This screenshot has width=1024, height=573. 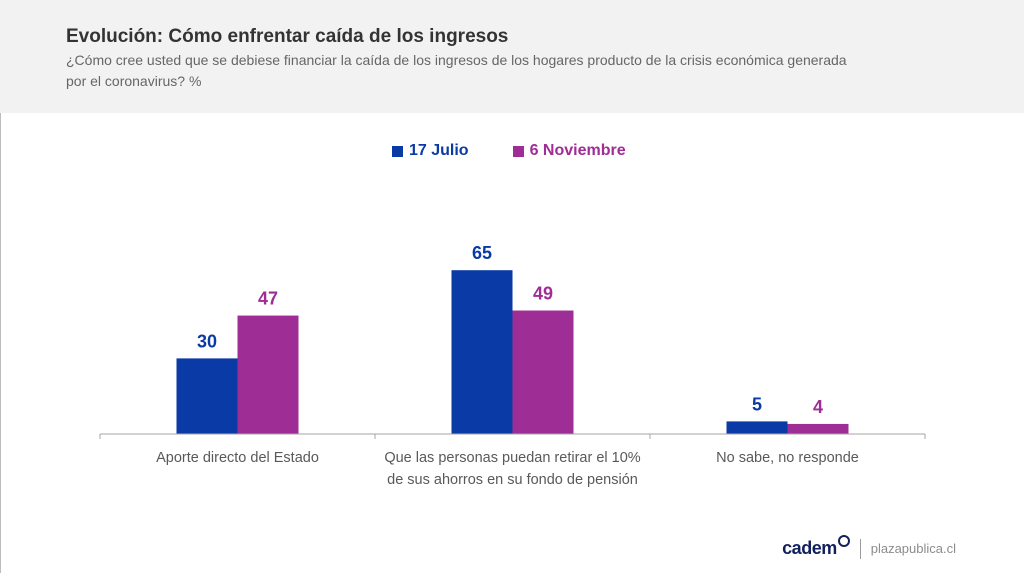 What do you see at coordinates (843, 541) in the screenshot?
I see `logo-ring-icon` at bounding box center [843, 541].